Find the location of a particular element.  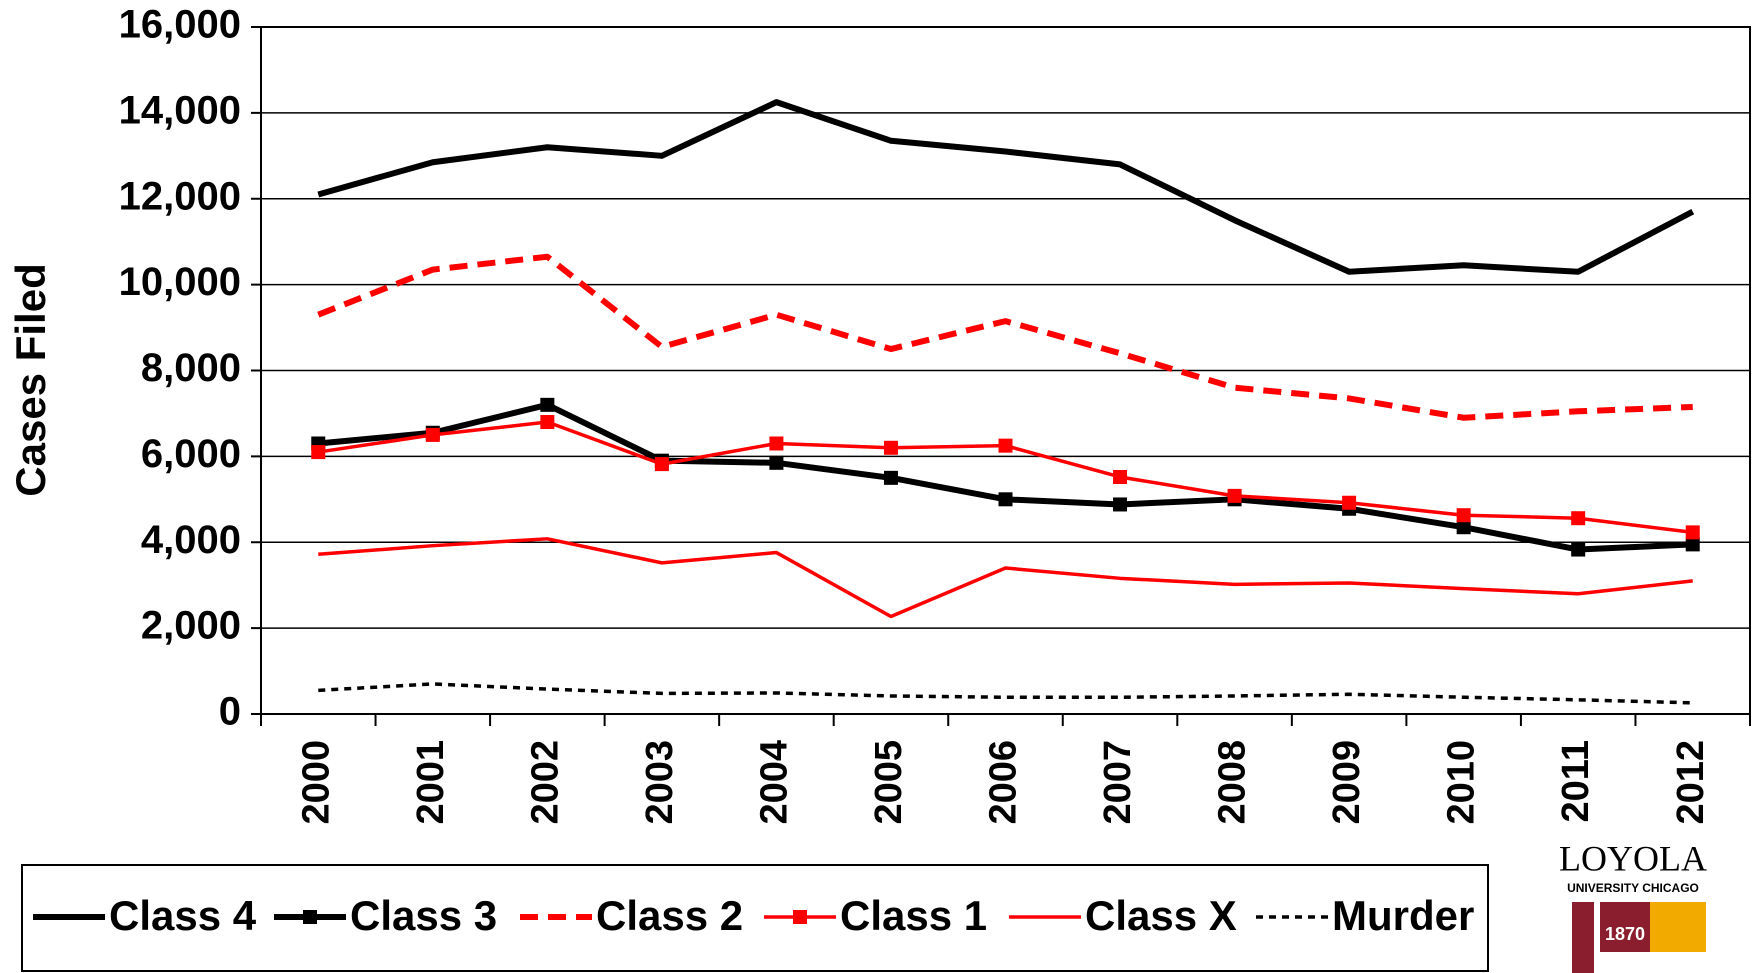

legend-box is located at coordinates (755, 918).